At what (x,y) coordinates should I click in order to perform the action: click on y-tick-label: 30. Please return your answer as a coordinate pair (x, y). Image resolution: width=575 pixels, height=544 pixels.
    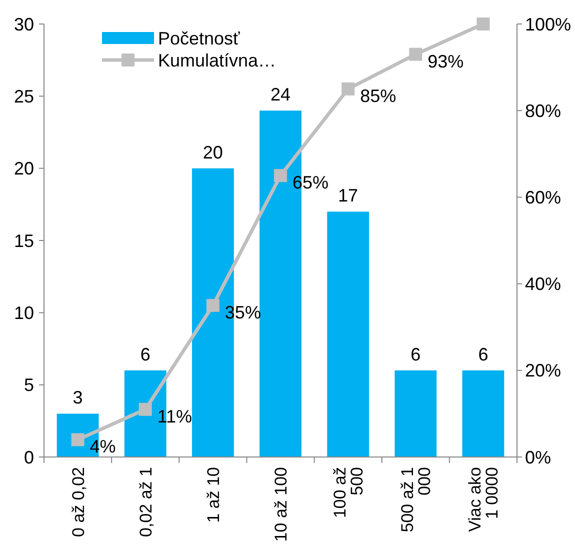
    Looking at the image, I should click on (24, 24).